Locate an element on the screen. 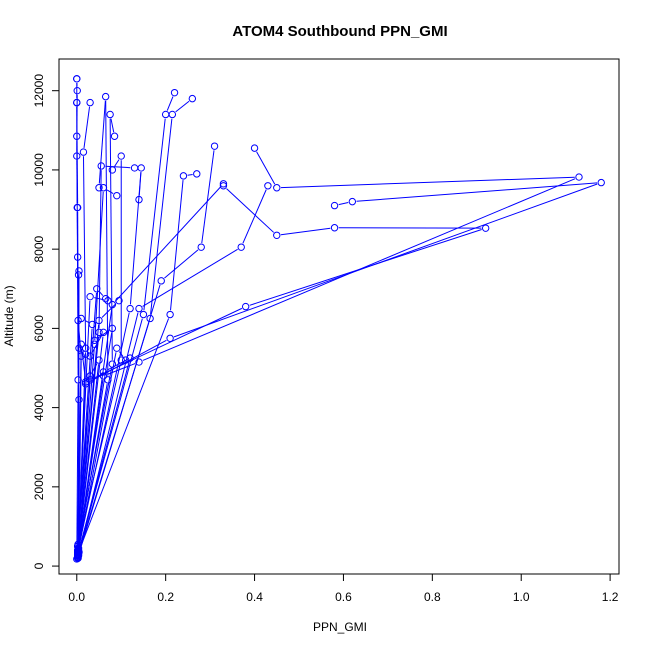  x-tick-label: 1.0 is located at coordinates (521, 597).